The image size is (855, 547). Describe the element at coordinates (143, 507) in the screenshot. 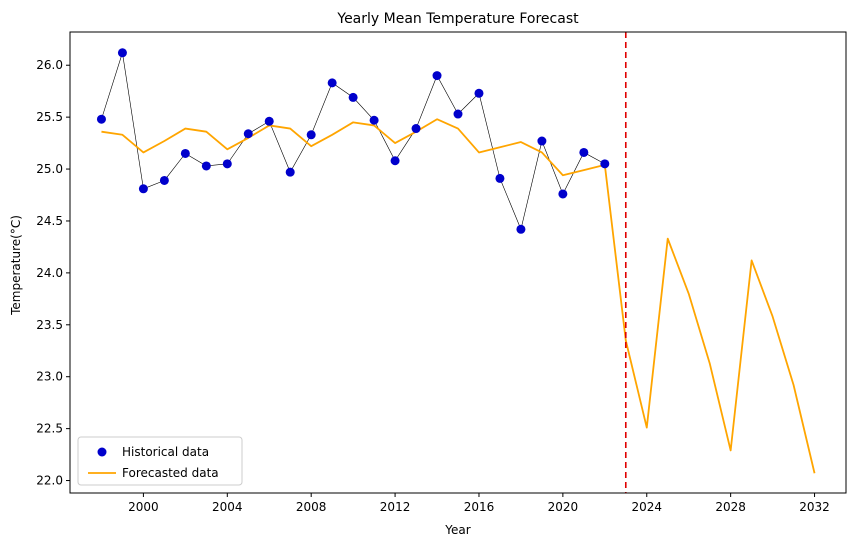

I see `x-tick-label-2000: 2000` at that location.